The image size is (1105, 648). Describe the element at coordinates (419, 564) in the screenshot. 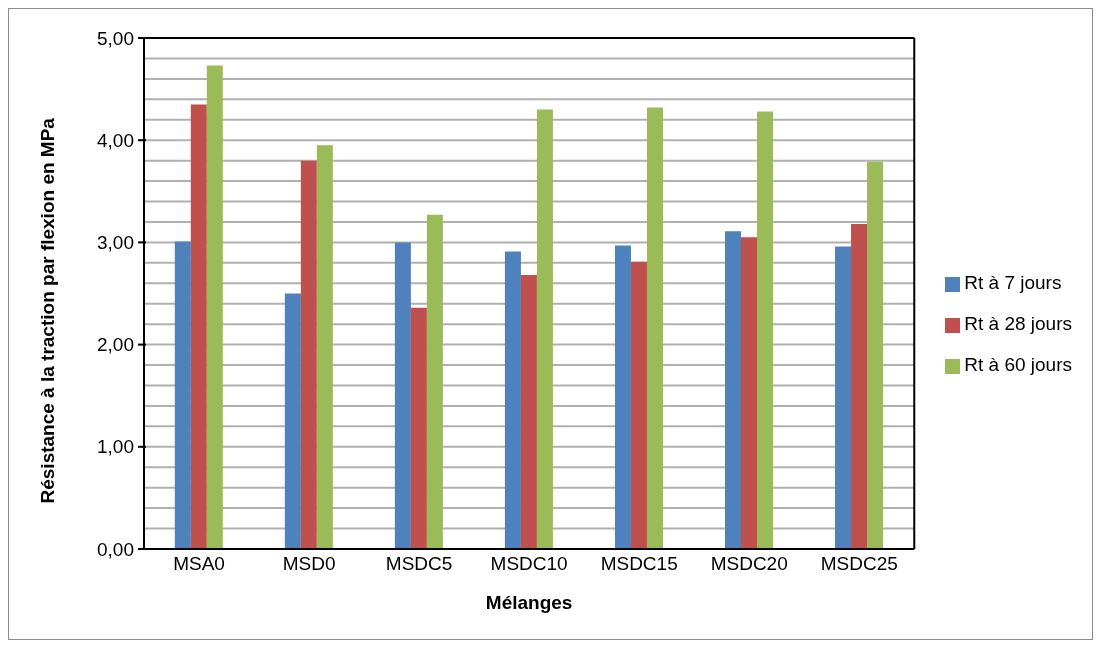

I see `x-tick-label: MSDC5` at that location.